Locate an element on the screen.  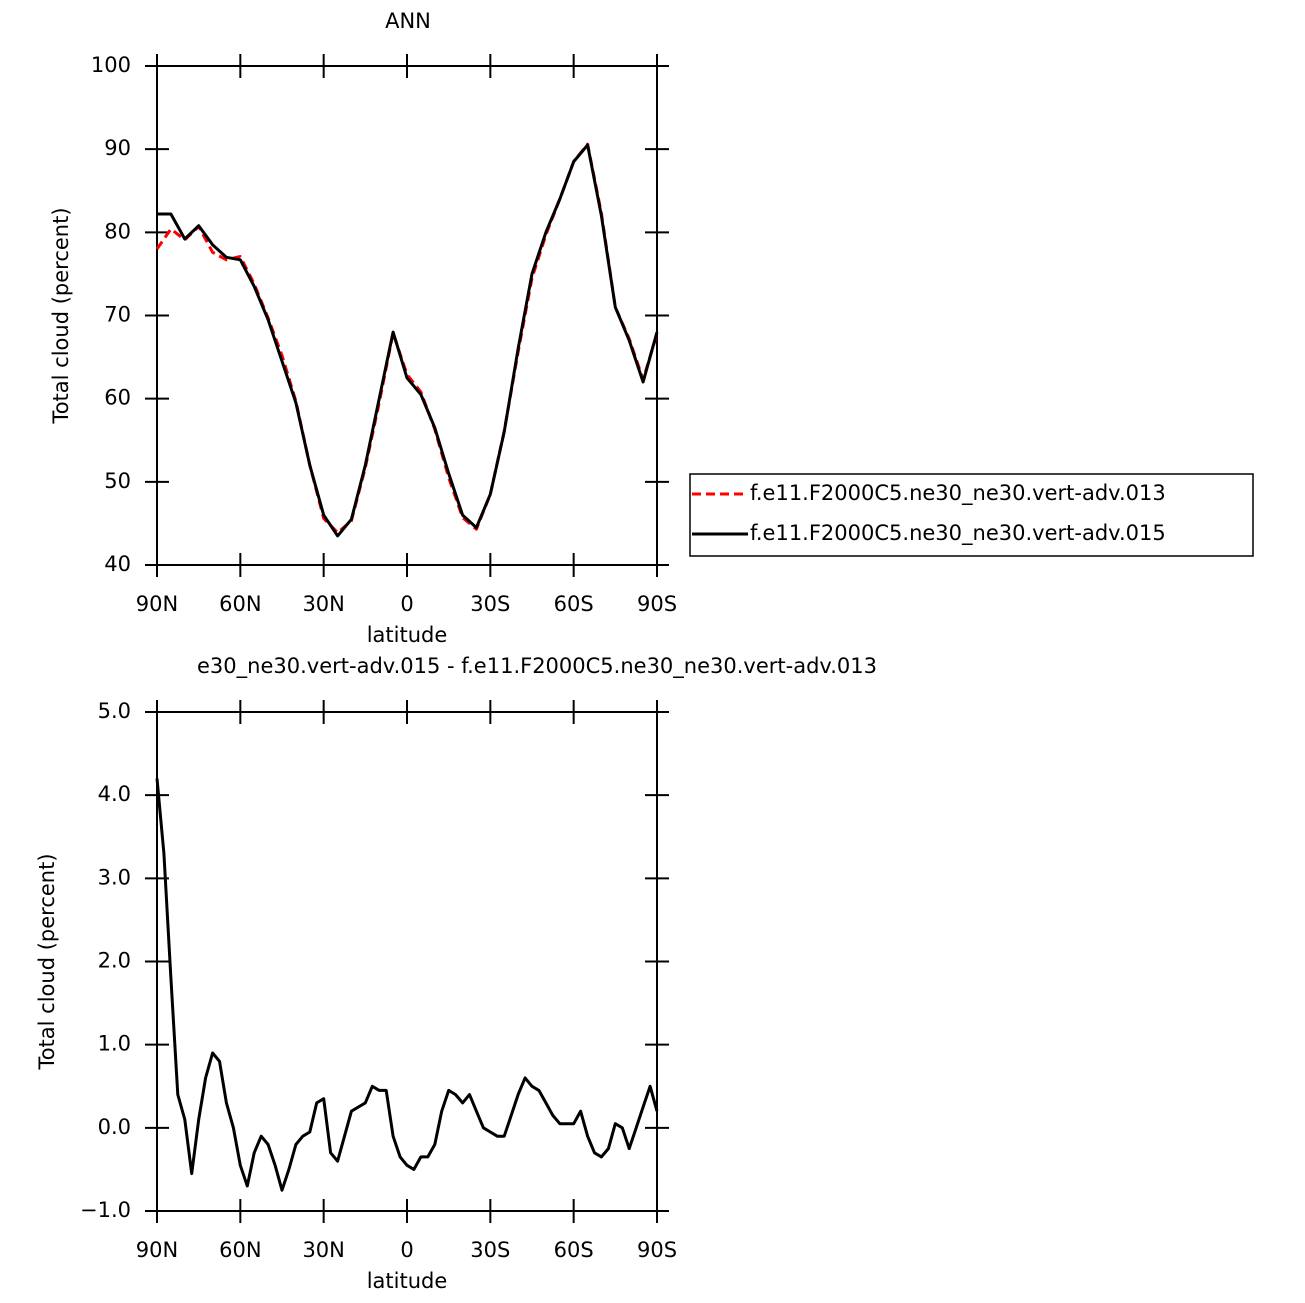
y-tick-label: 90 is located at coordinates (117, 148).